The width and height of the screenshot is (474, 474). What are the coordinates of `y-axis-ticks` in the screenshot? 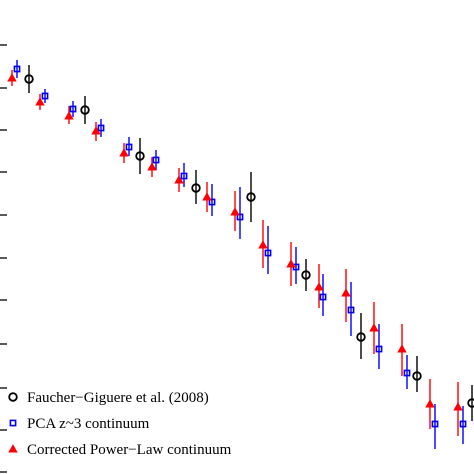 It's located at (3, 258).